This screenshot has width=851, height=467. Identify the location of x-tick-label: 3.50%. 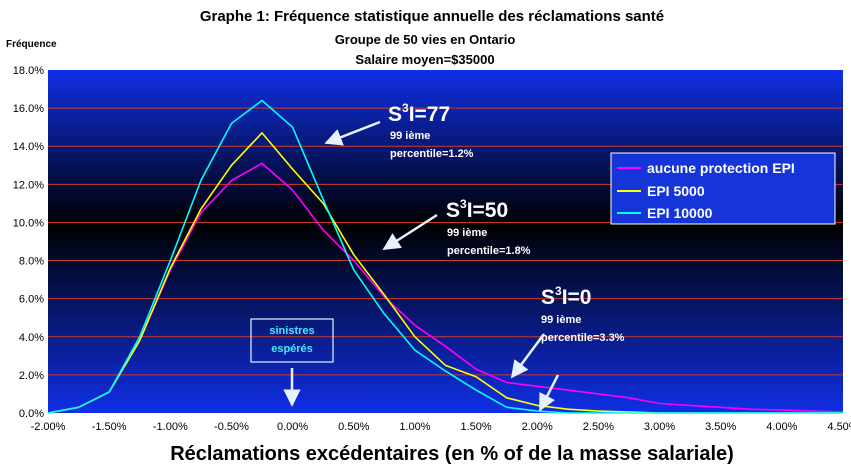
(720, 427).